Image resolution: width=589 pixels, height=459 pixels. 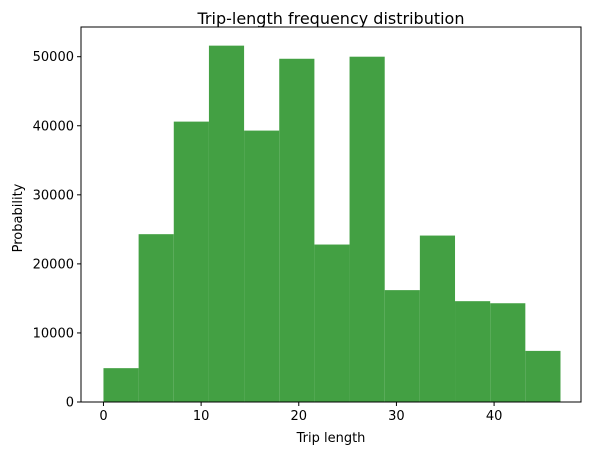 I want to click on y-tick-label: 30000, so click(x=53, y=195).